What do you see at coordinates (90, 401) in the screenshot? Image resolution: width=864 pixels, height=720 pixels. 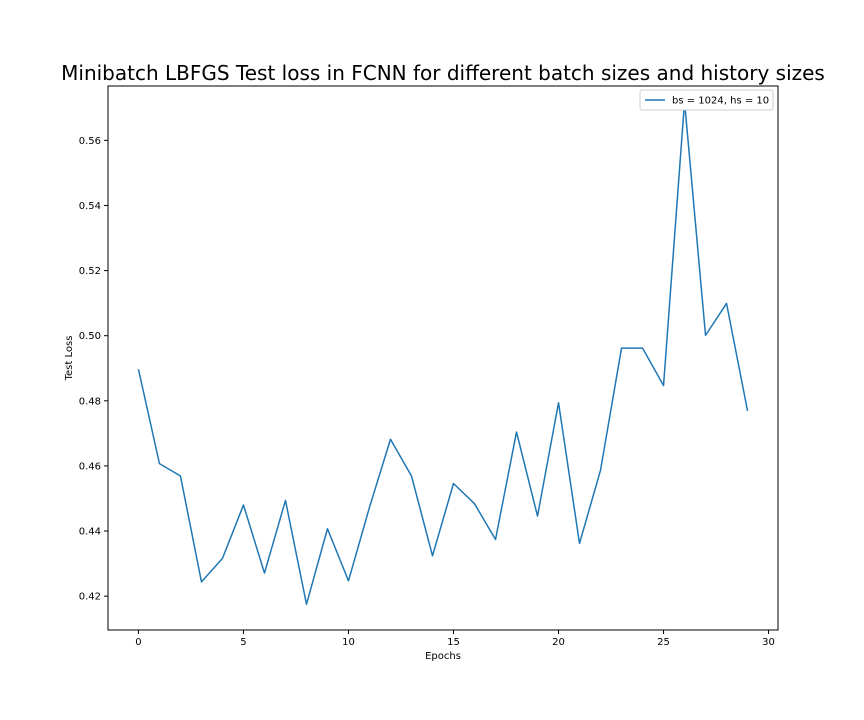 I see `y-tick-label: 0.48` at bounding box center [90, 401].